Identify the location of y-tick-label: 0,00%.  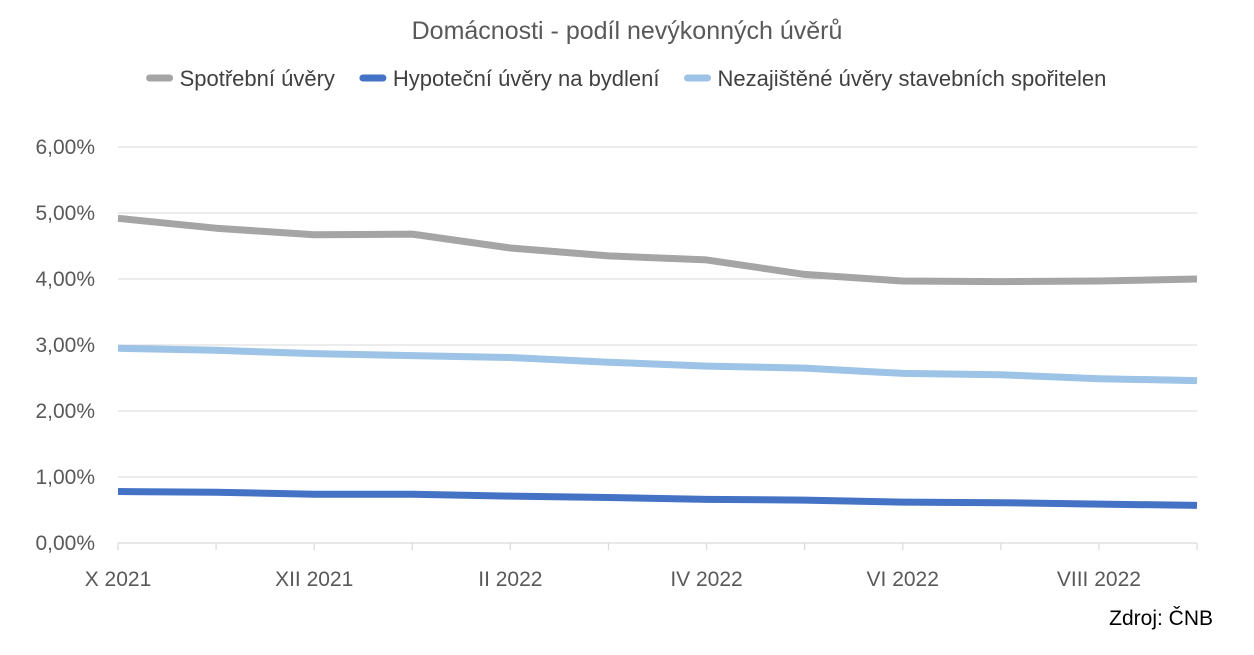
(65, 543).